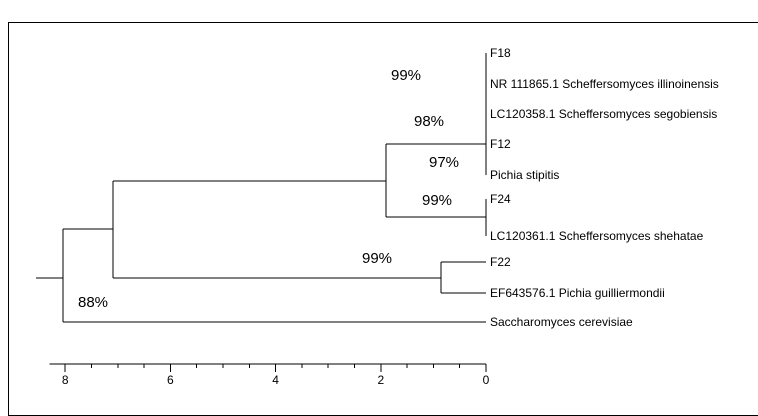 Image resolution: width=758 pixels, height=416 pixels. I want to click on tick-label-0: 0, so click(486, 380).